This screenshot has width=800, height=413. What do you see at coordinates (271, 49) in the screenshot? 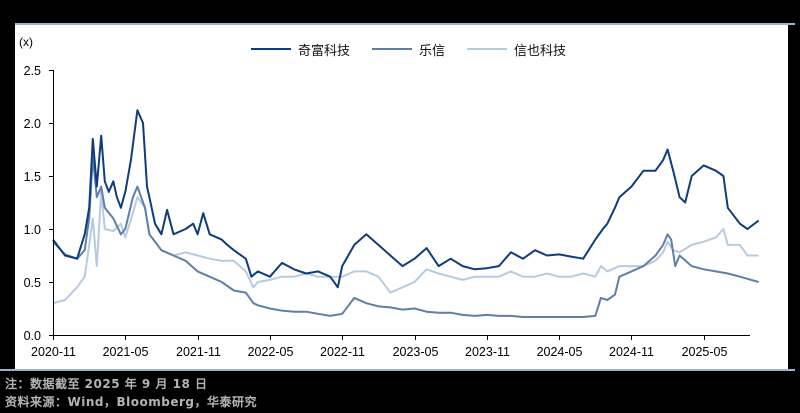
I see `legend-swatch-qifu` at bounding box center [271, 49].